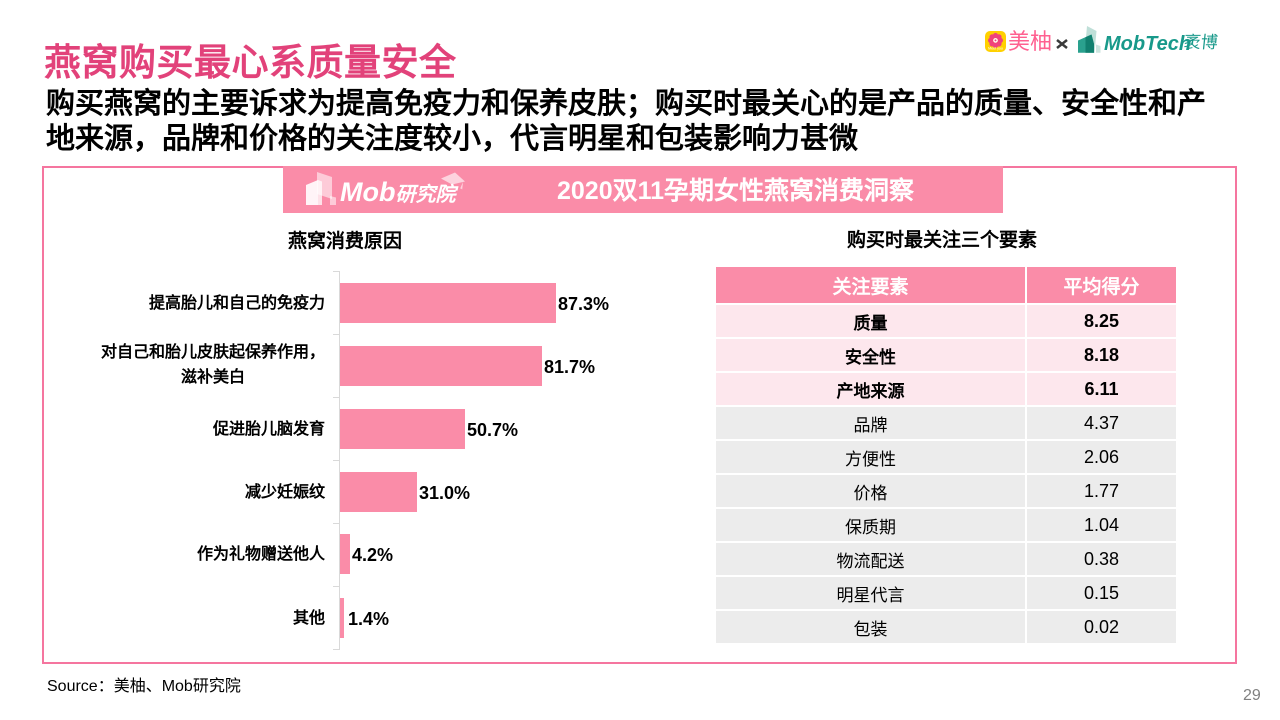  I want to click on svg-text: Meet you, so click(995, 49).